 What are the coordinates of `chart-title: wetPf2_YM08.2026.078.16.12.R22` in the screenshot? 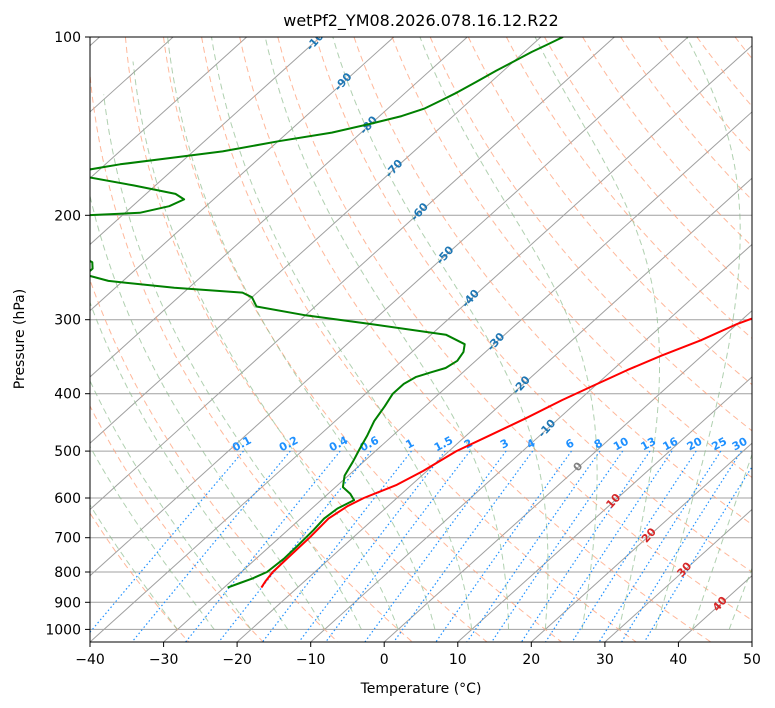 It's located at (420, 21).